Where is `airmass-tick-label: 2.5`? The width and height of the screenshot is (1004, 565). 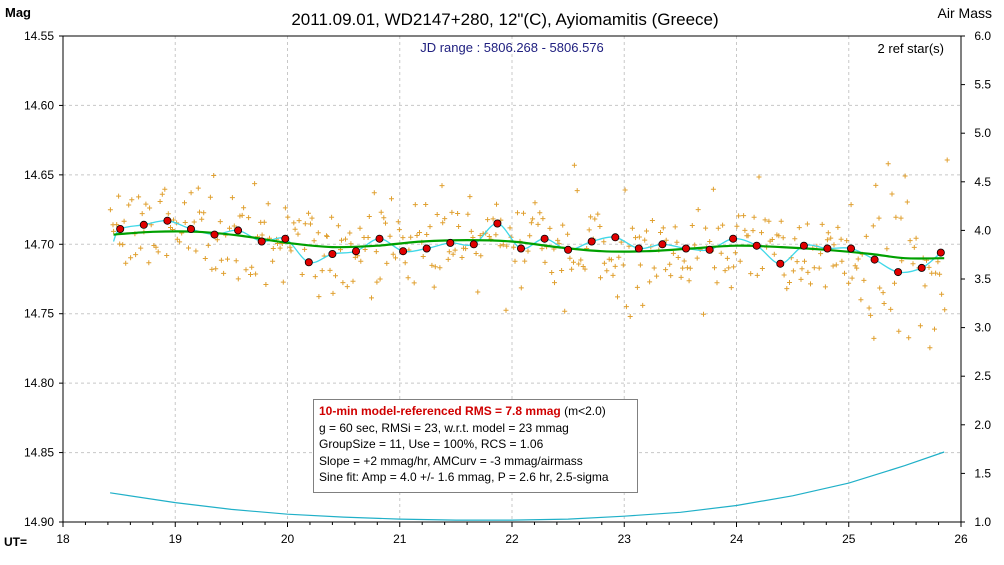 airmass-tick-label: 2.5 is located at coordinates (982, 376).